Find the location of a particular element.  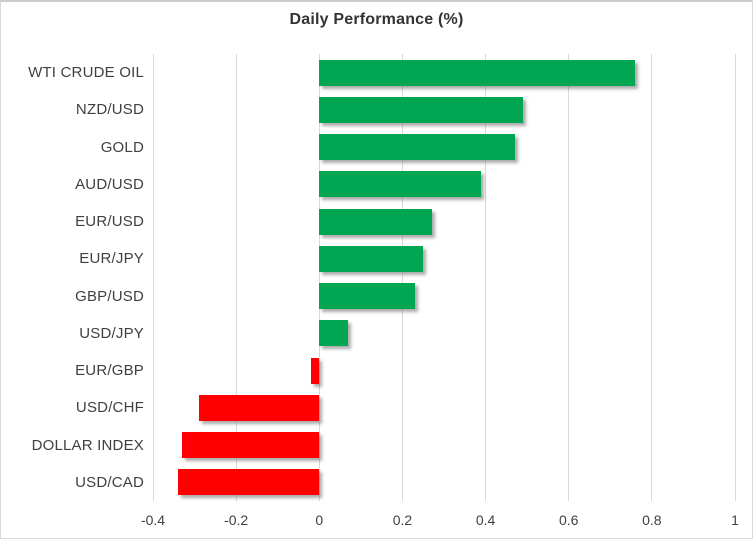

x-axis-tick-label: 0.6 is located at coordinates (568, 520).